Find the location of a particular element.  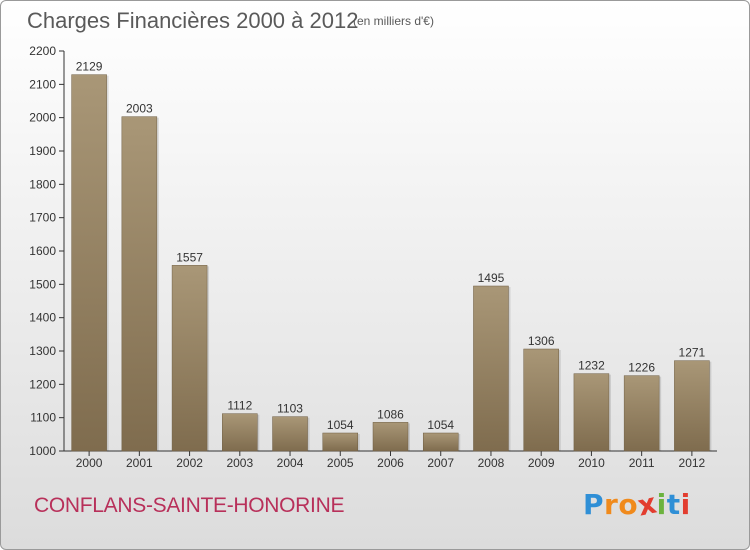

y-tick-label: 1600 is located at coordinates (42, 251).